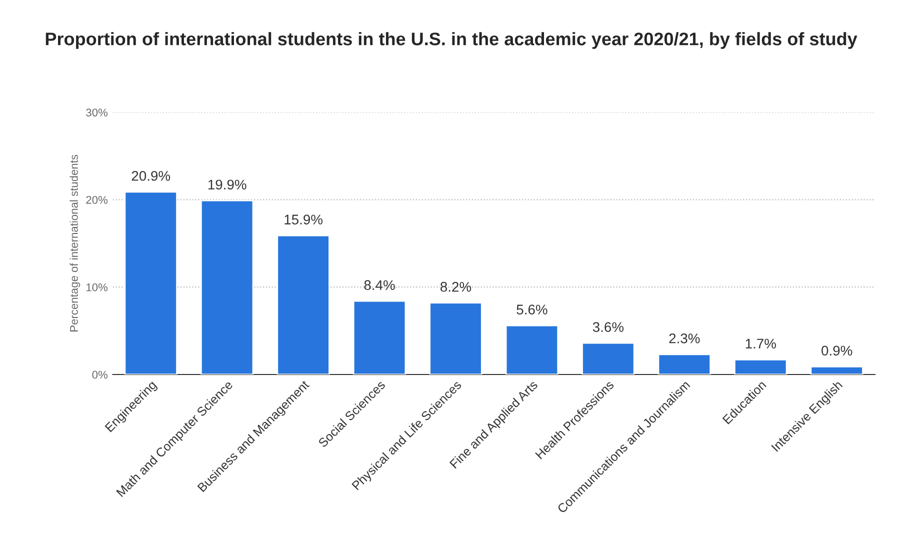  Describe the element at coordinates (684, 338) in the screenshot. I see `data-label: 2.3%` at that location.